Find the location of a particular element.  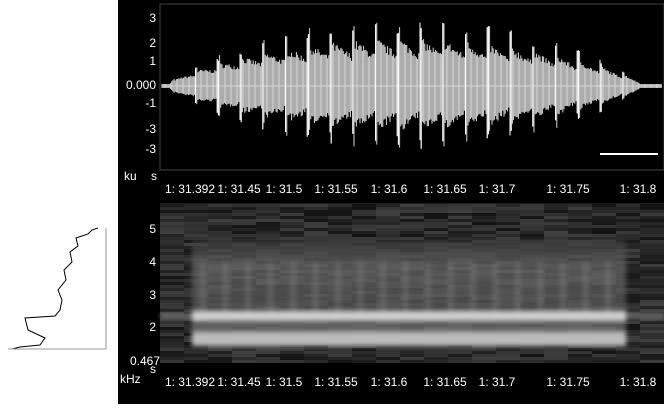

waveform-y-label: 3 is located at coordinates (152, 18).